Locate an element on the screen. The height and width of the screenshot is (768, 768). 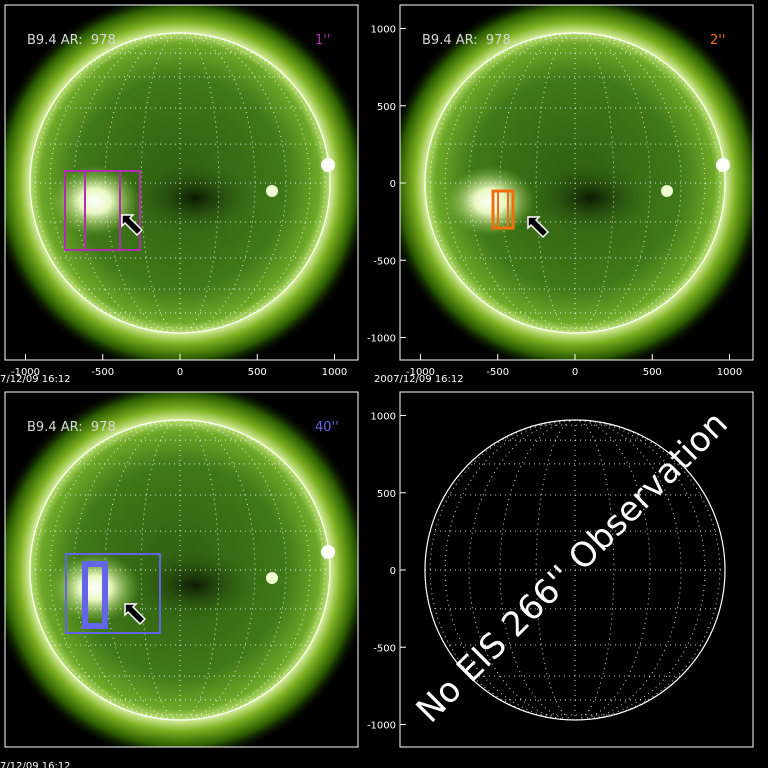
timestamp: 2007/12/09 16:12 is located at coordinates (419, 379).